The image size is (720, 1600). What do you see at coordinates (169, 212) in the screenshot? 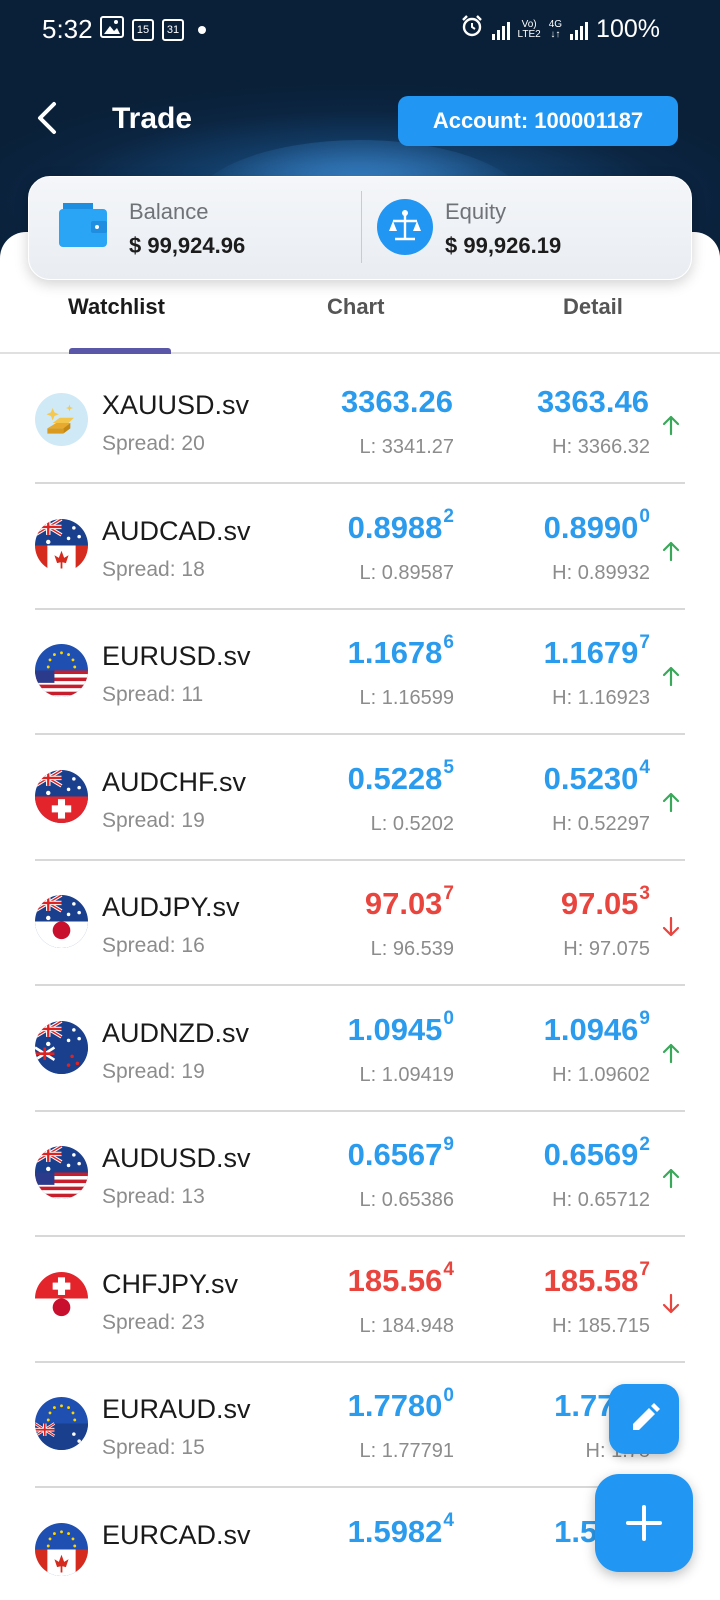
I see `balance-label: Balance` at bounding box center [169, 212].